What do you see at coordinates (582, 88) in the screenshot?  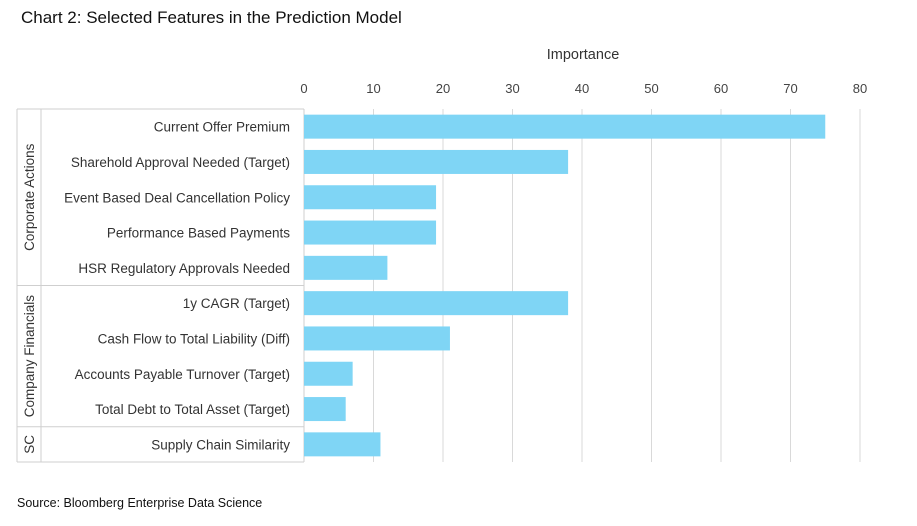 I see `x-tick-label: 40` at bounding box center [582, 88].